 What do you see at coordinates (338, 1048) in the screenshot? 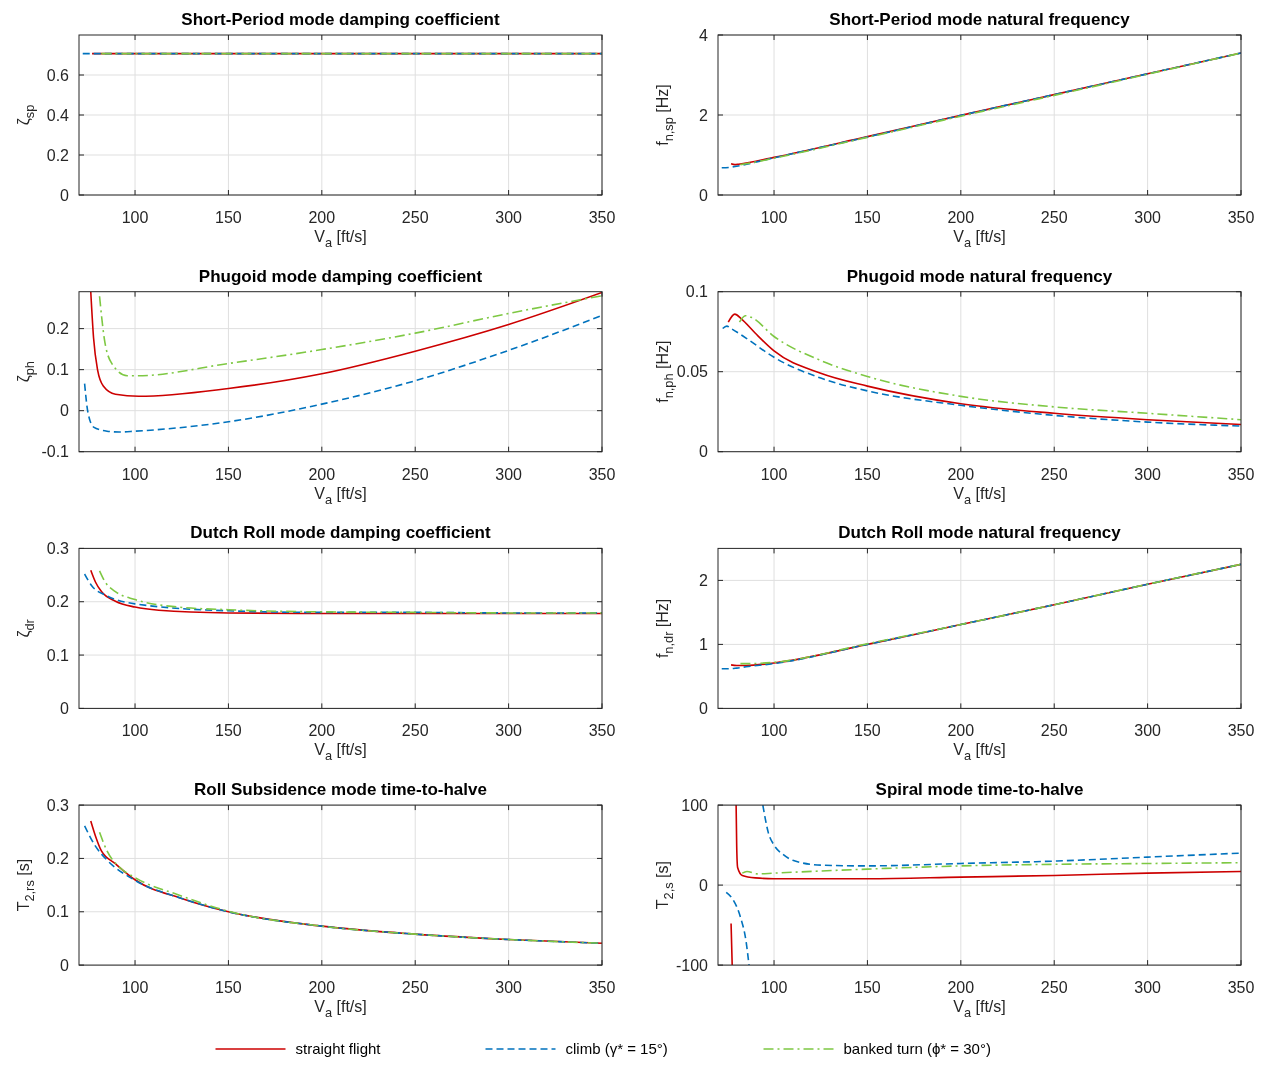
I see `legend-label: straight flight` at bounding box center [338, 1048].